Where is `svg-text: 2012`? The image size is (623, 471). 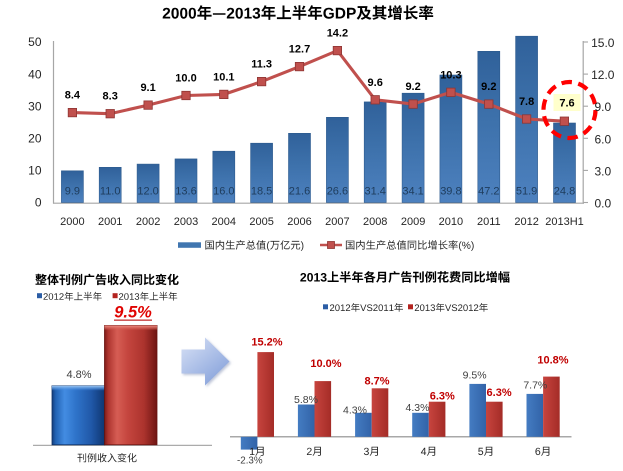
svg-text: 2012 is located at coordinates (526, 222).